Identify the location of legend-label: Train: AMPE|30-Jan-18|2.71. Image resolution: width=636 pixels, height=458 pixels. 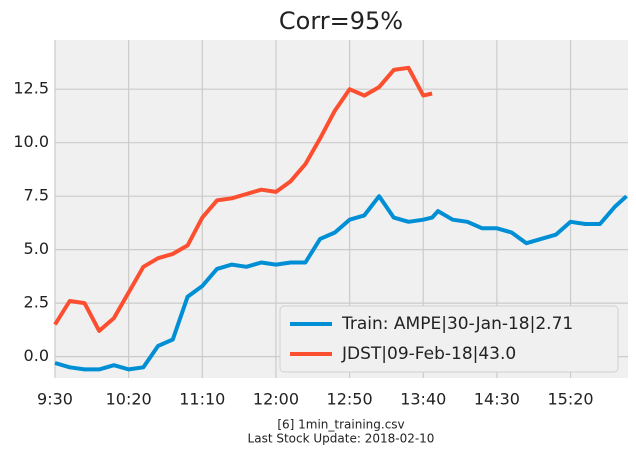
(457, 324).